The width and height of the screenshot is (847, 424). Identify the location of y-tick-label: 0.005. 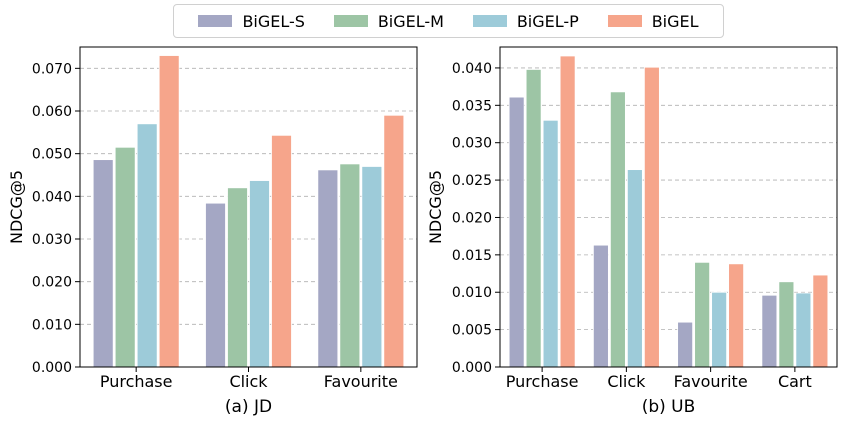
(472, 331).